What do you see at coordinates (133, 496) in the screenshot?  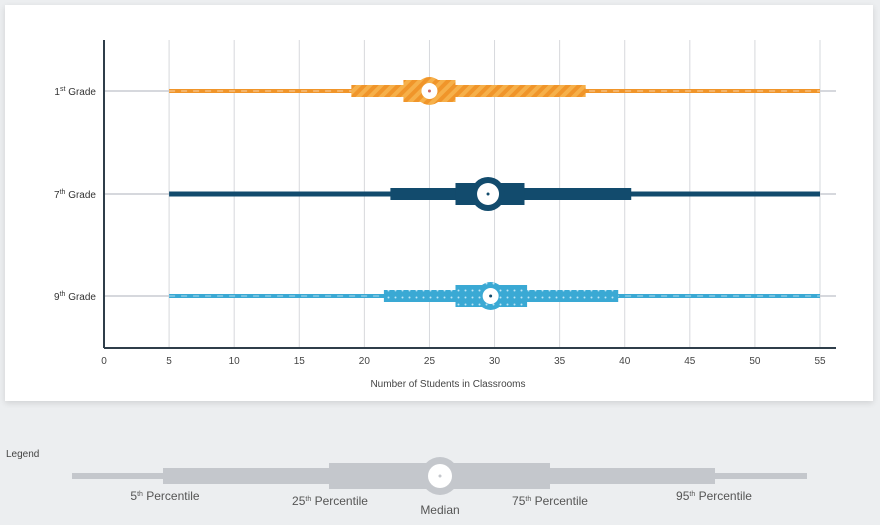 I see `legend-item-base: 5` at bounding box center [133, 496].